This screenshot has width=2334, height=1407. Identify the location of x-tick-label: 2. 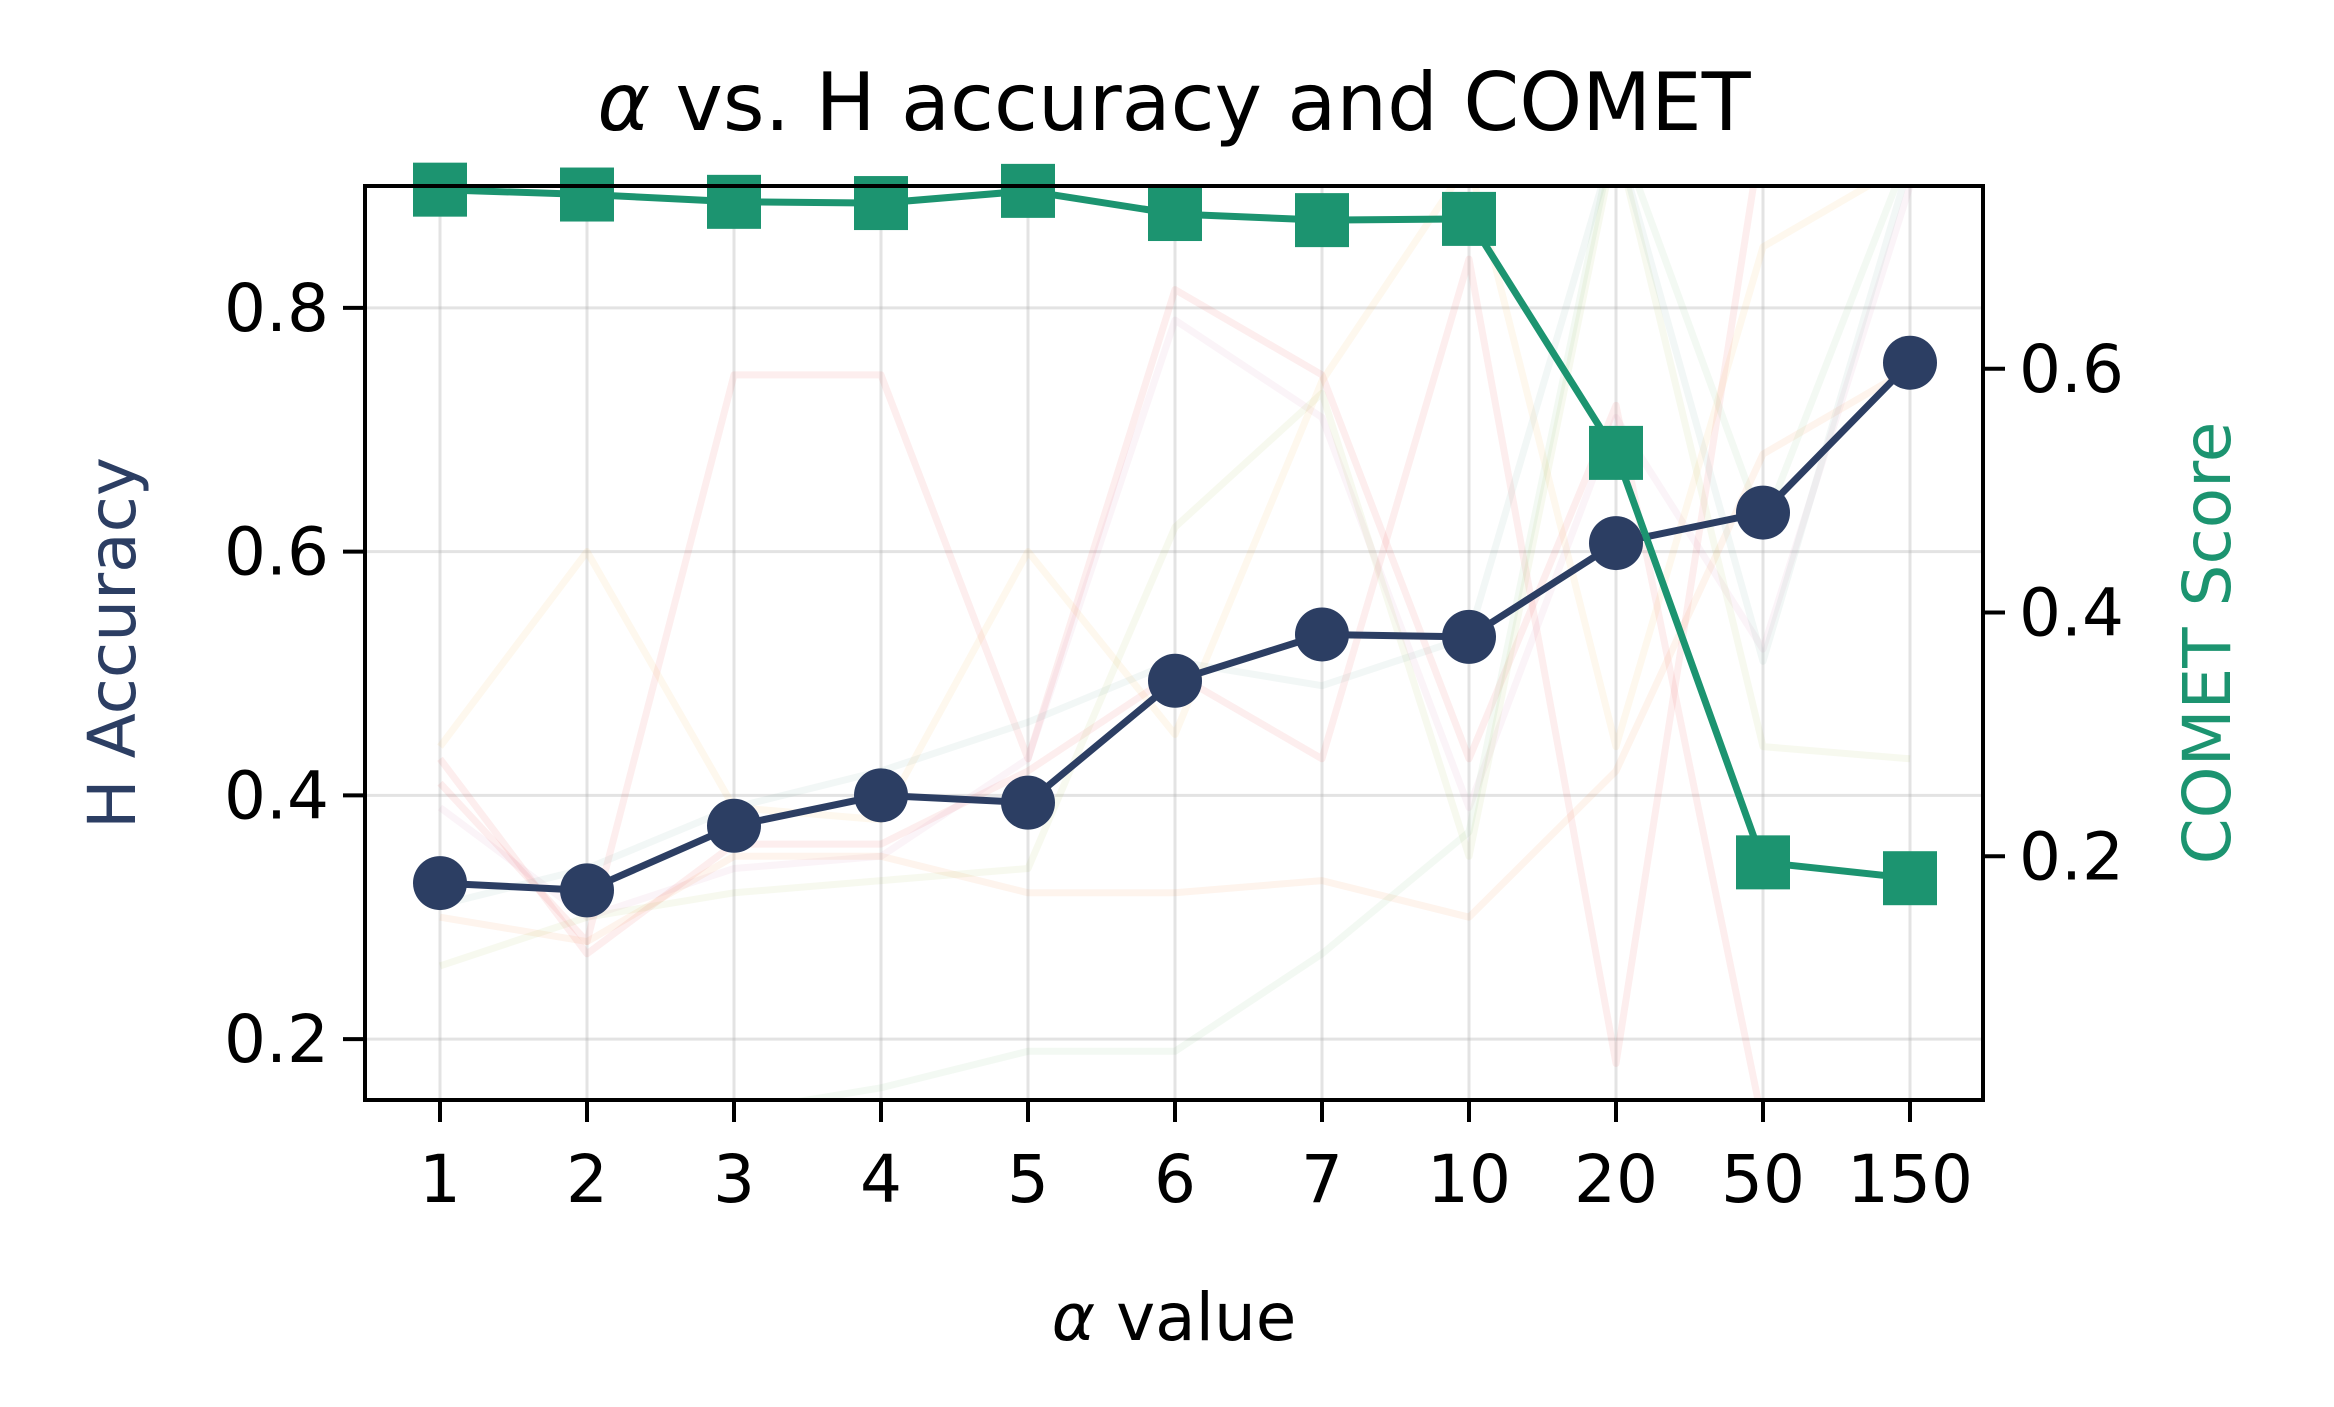
(587, 1179).